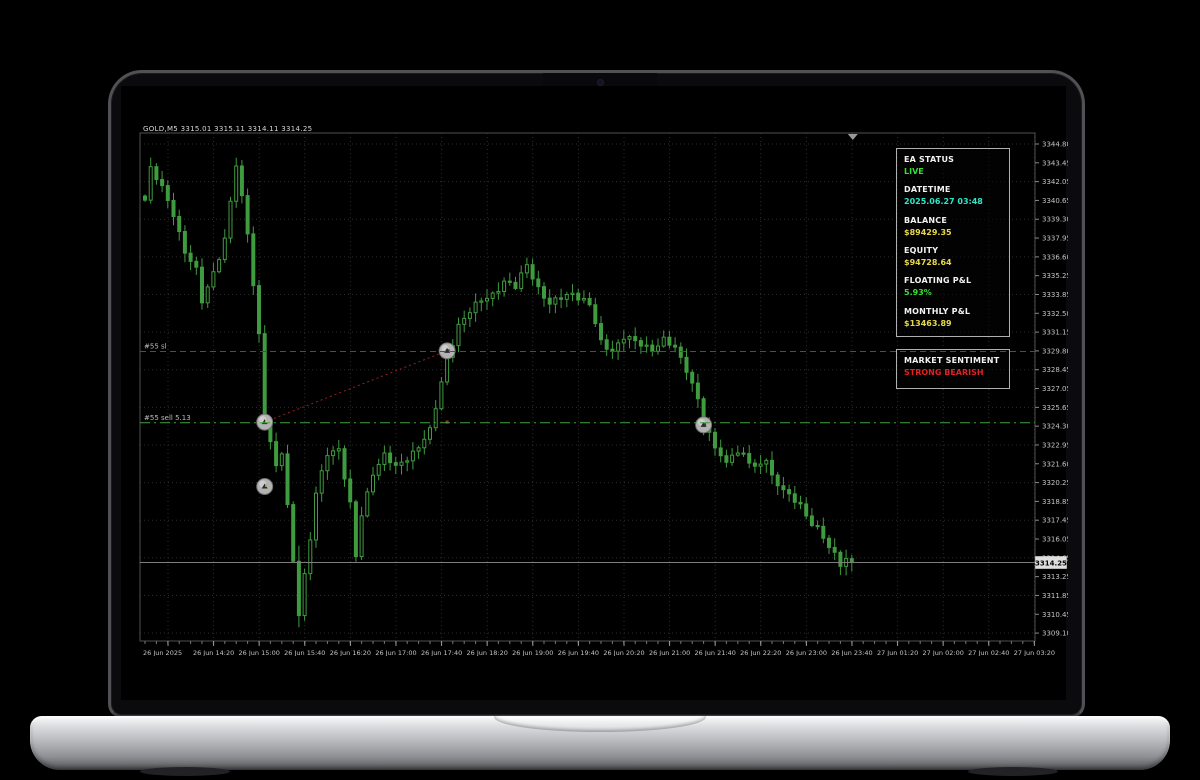 The height and width of the screenshot is (780, 1200). Describe the element at coordinates (1055, 577) in the screenshot. I see `price-axis-label: 3313.25` at that location.